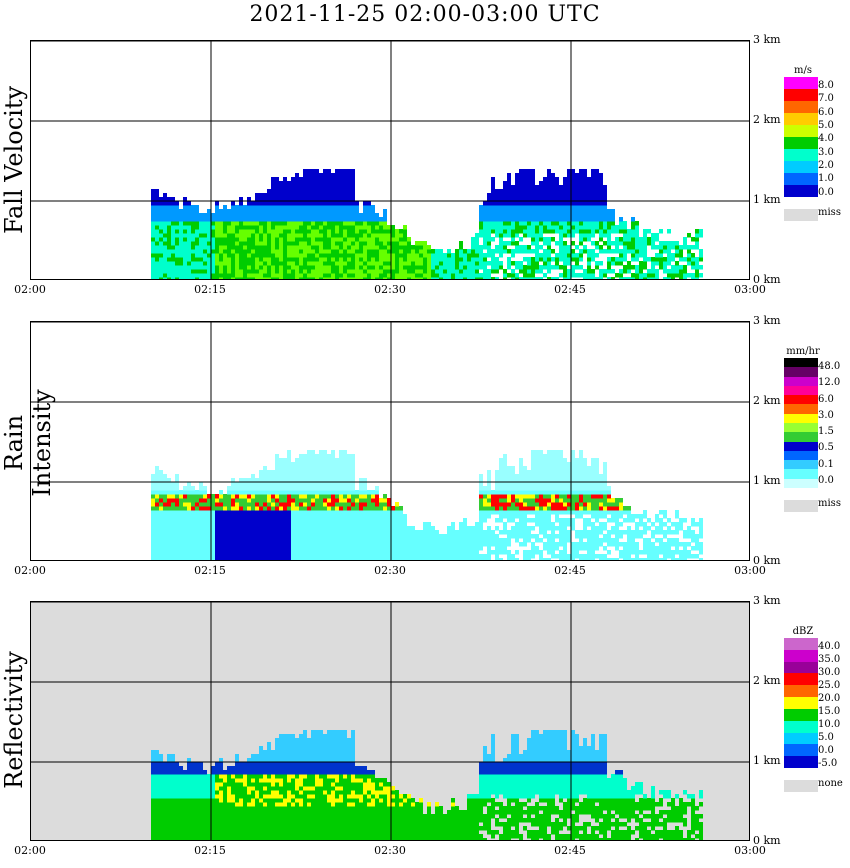 This screenshot has height=868, width=850. I want to click on chart-title: 2021-11-25 02:00-03:00 UTC, so click(425, 14).